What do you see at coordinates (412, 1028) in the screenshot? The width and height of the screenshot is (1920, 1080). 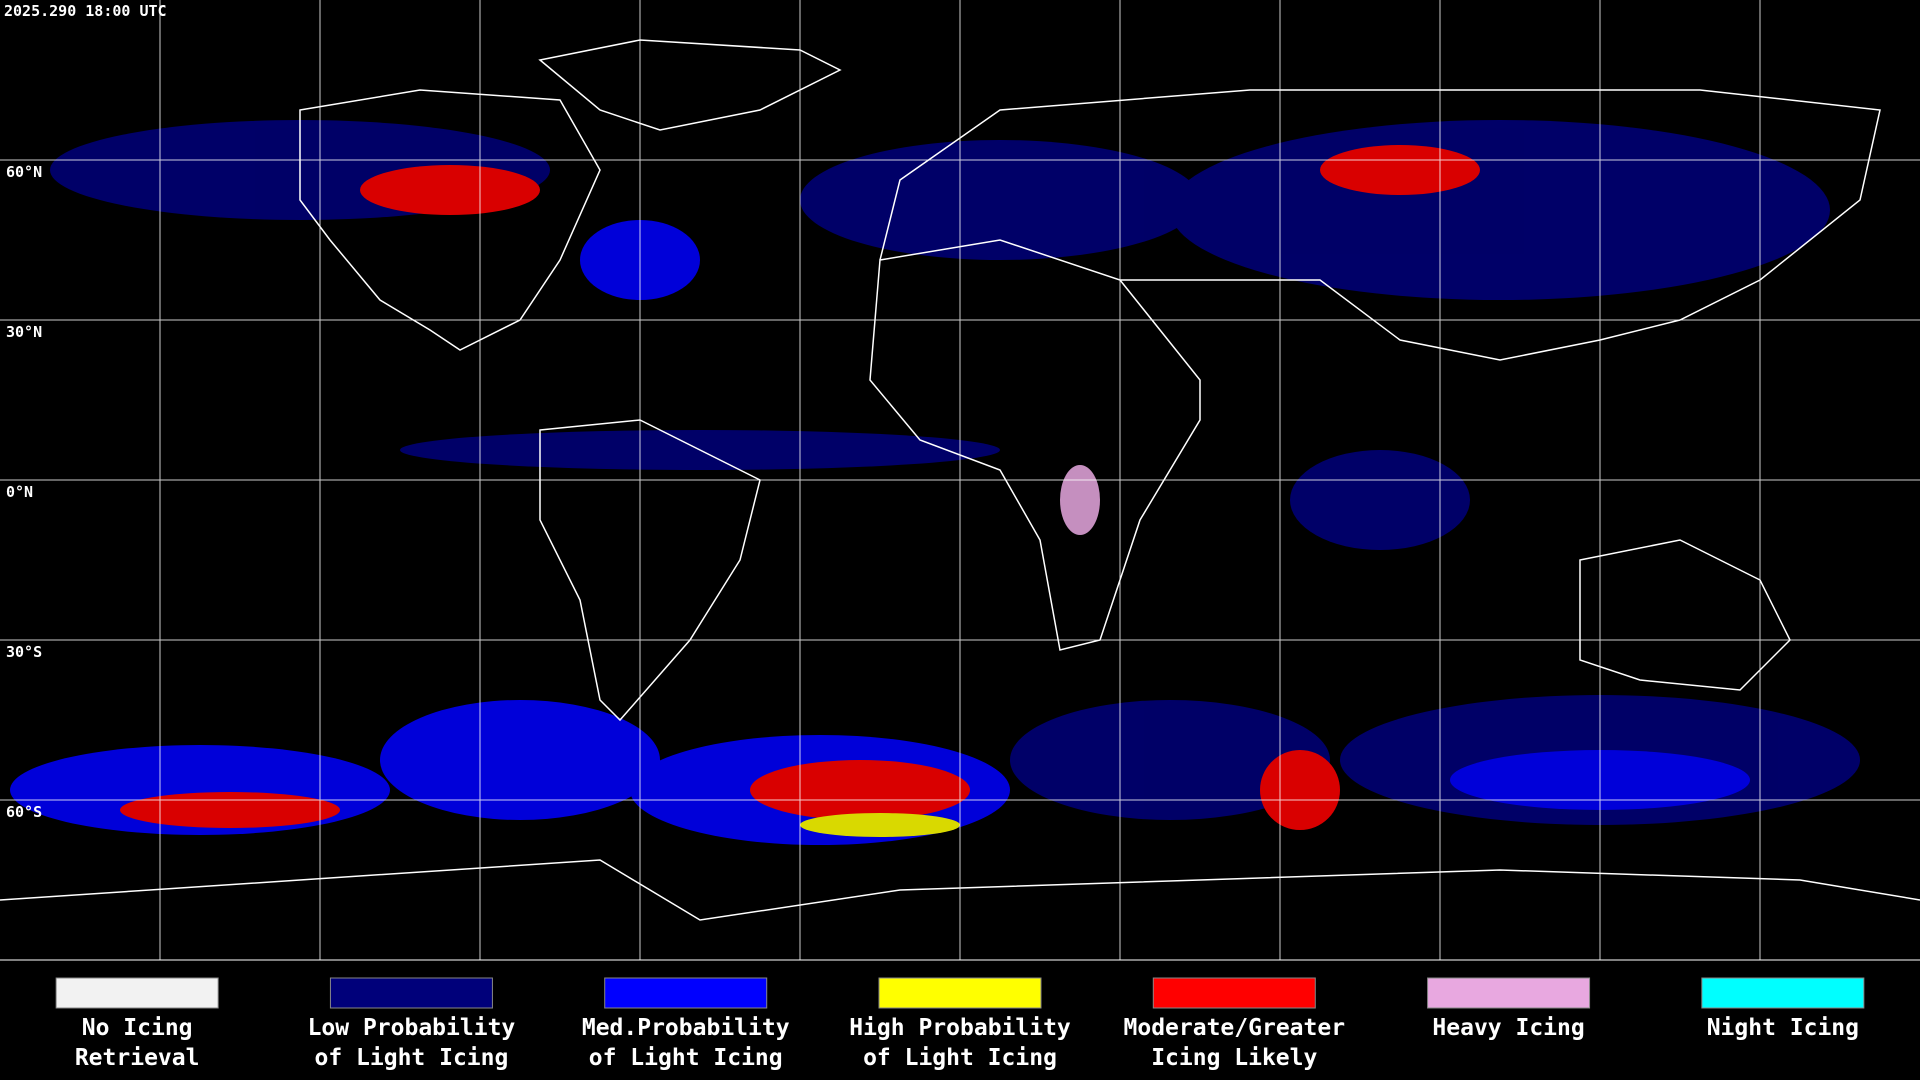 I see `legend-label: Low Probability` at bounding box center [412, 1028].